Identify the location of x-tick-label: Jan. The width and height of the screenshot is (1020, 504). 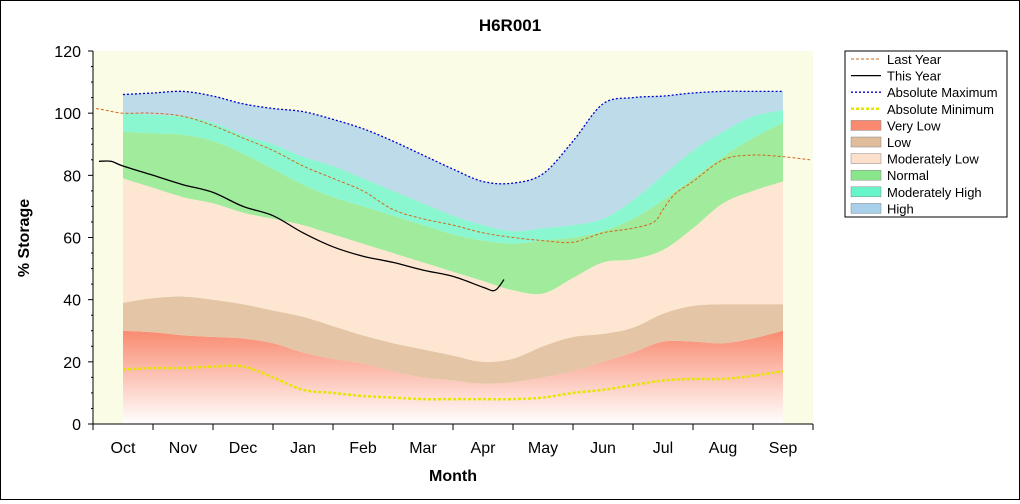
(303, 448).